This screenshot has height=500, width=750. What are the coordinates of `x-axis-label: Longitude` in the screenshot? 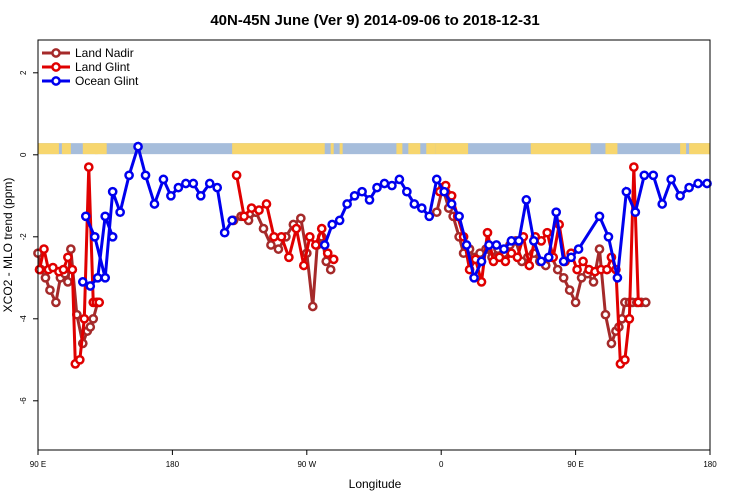 It's located at (375, 484).